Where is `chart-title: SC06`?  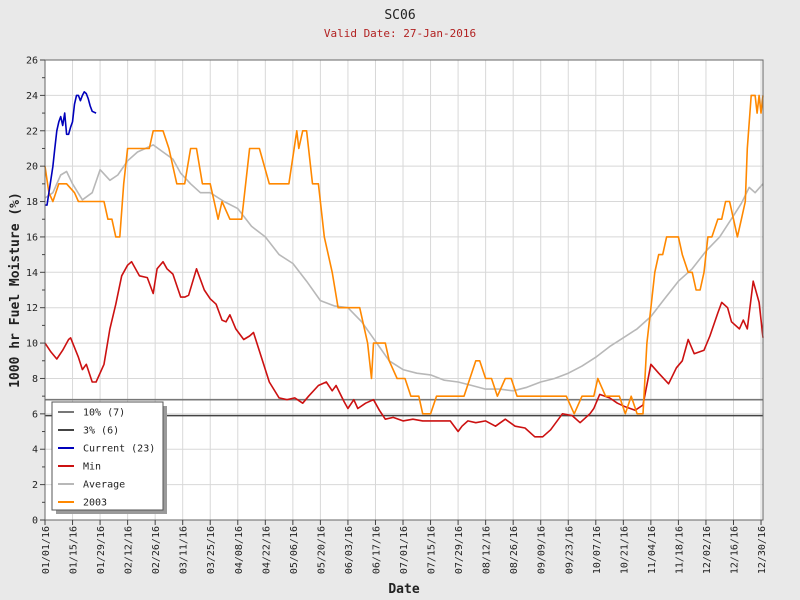 chart-title: SC06 is located at coordinates (399, 15).